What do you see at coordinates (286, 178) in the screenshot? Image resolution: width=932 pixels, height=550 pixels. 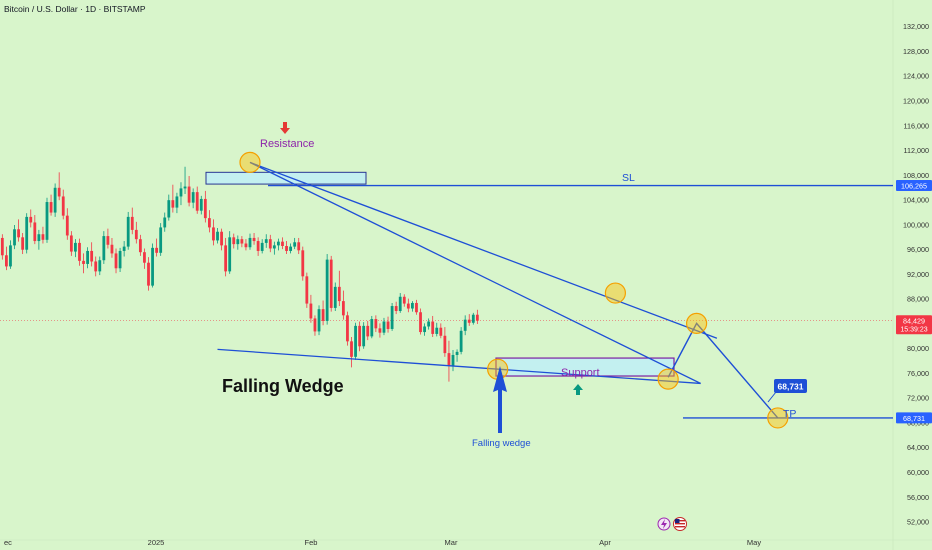 I see `resistance-zone` at bounding box center [286, 178].